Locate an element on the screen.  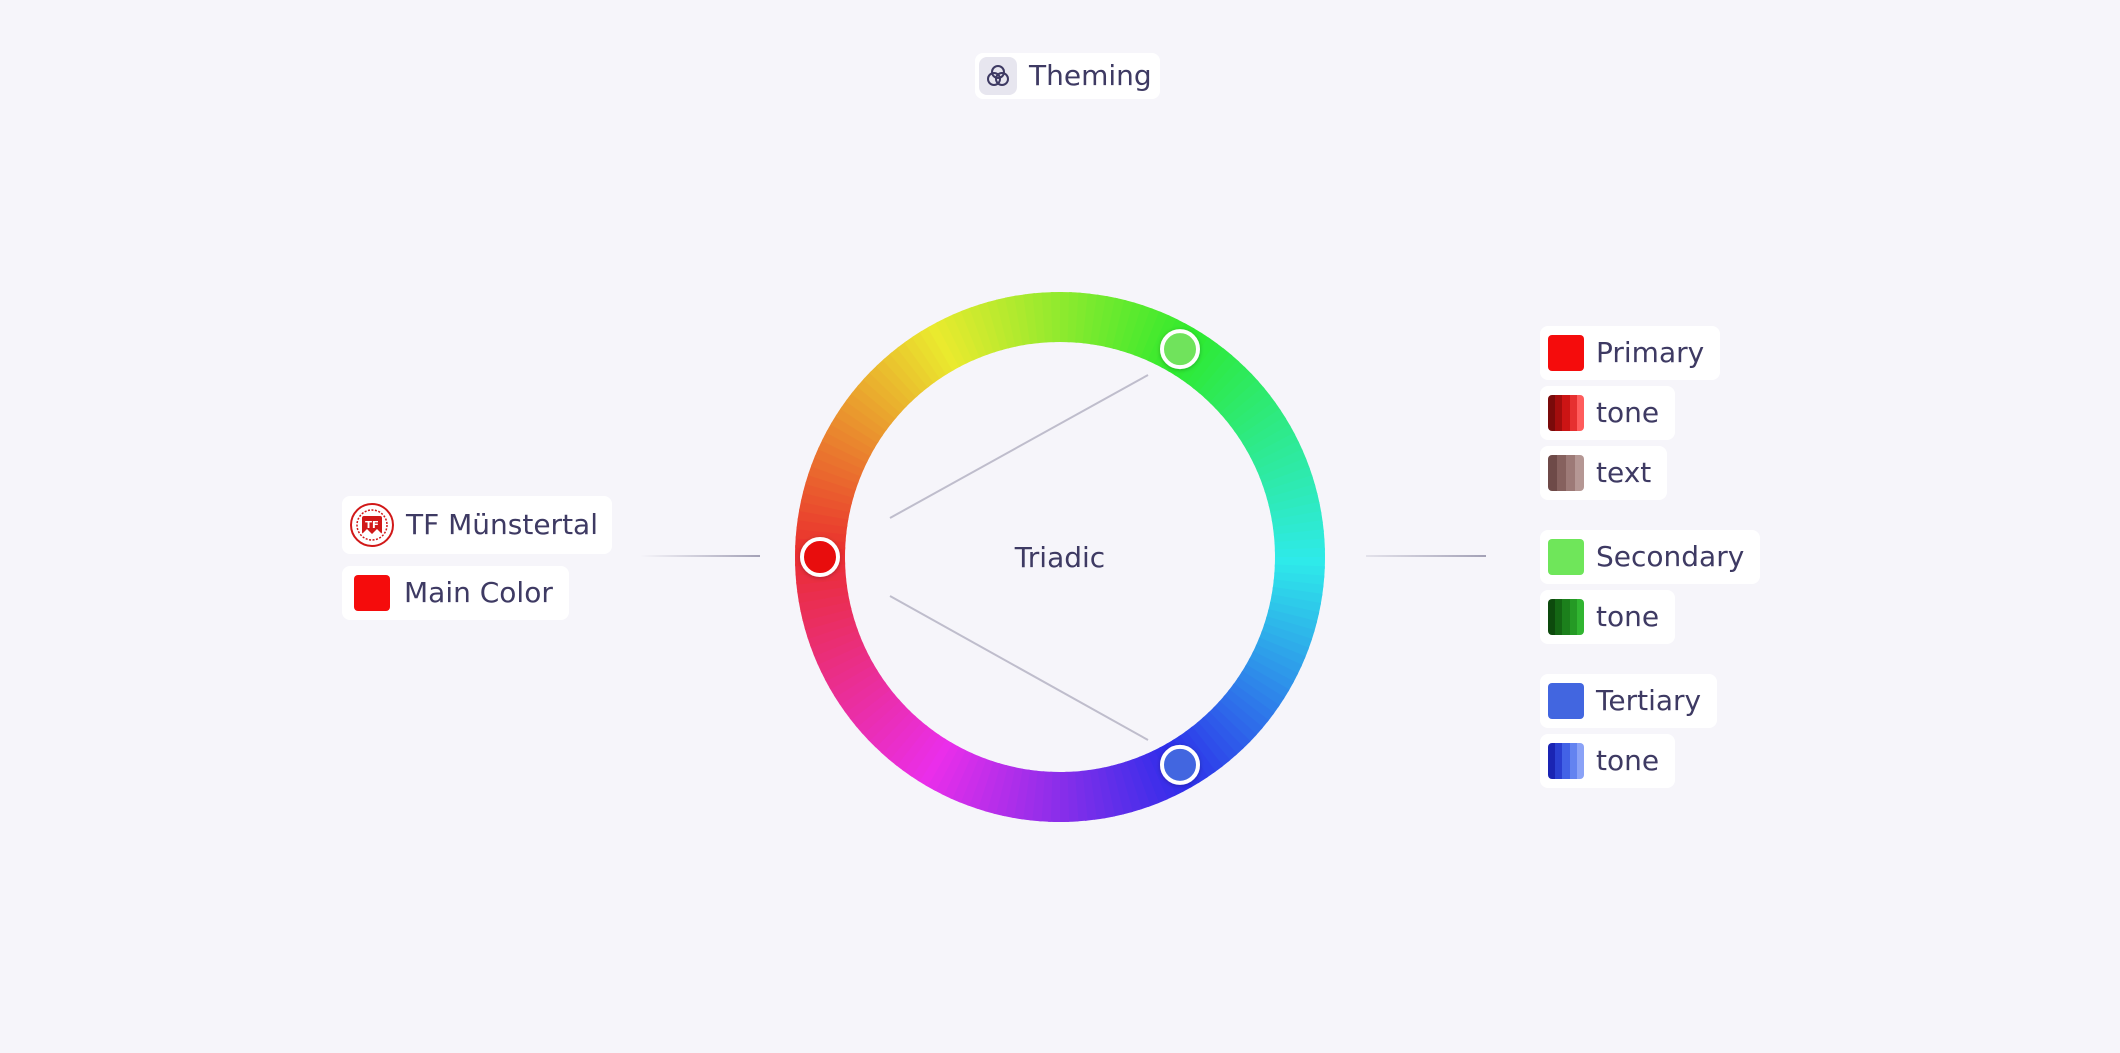
theming-header: Theming is located at coordinates (1067, 76).